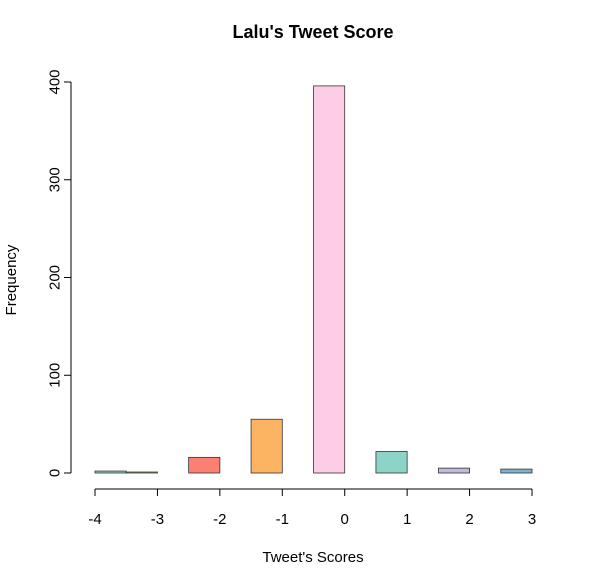 The height and width of the screenshot is (583, 589). Describe the element at coordinates (94, 519) in the screenshot. I see `x-tick-label-0: -4` at that location.